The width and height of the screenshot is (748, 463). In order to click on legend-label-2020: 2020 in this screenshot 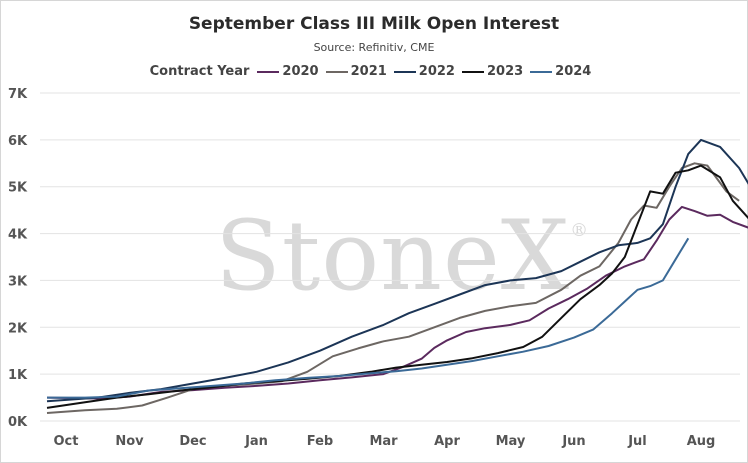, I will do `click(300, 71)`.